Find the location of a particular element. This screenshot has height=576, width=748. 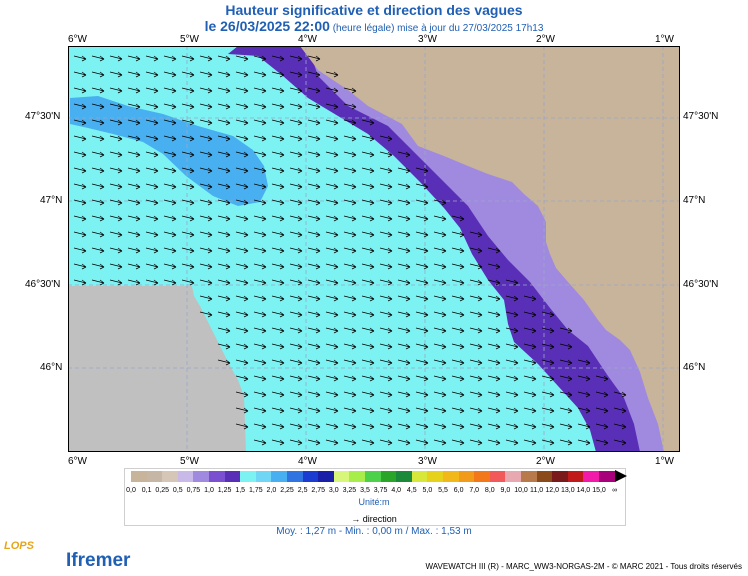

legend-level-label: 0,1 is located at coordinates (146, 490).